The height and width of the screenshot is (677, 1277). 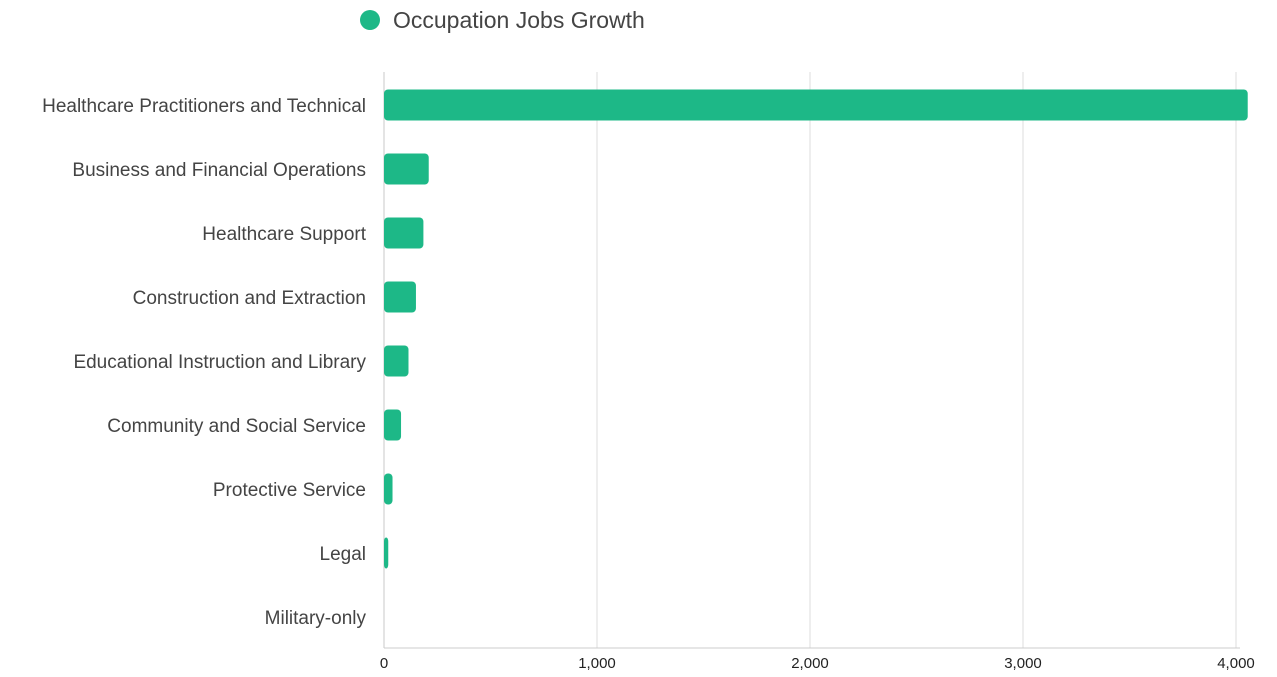 What do you see at coordinates (289, 490) in the screenshot?
I see `category-label: Protective Service` at bounding box center [289, 490].